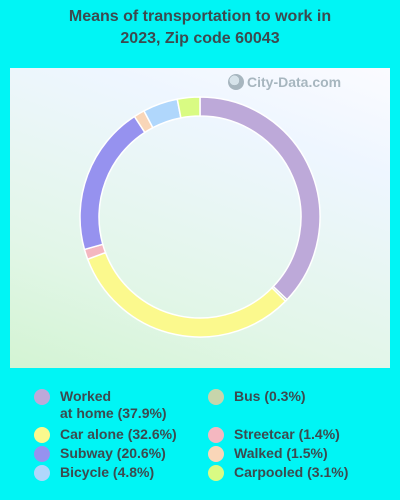  Describe the element at coordinates (107, 472) in the screenshot. I see `legend-label: Bicycle (4.8%)` at that location.